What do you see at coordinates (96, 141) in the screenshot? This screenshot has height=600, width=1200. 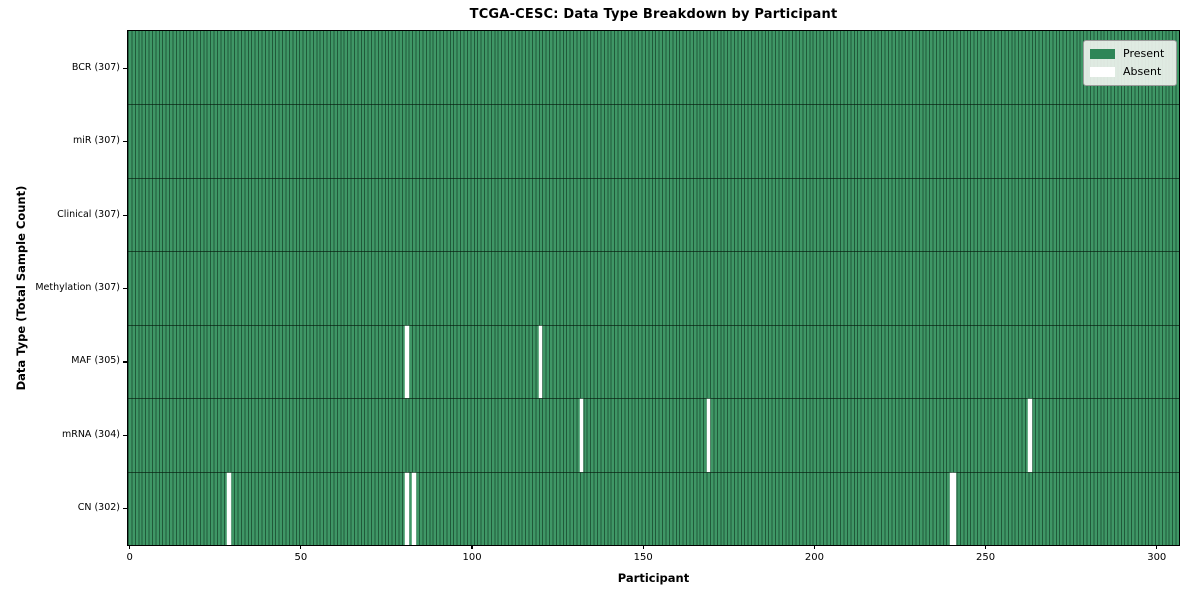 I see `y-tick-label: miR (307)` at bounding box center [96, 141].